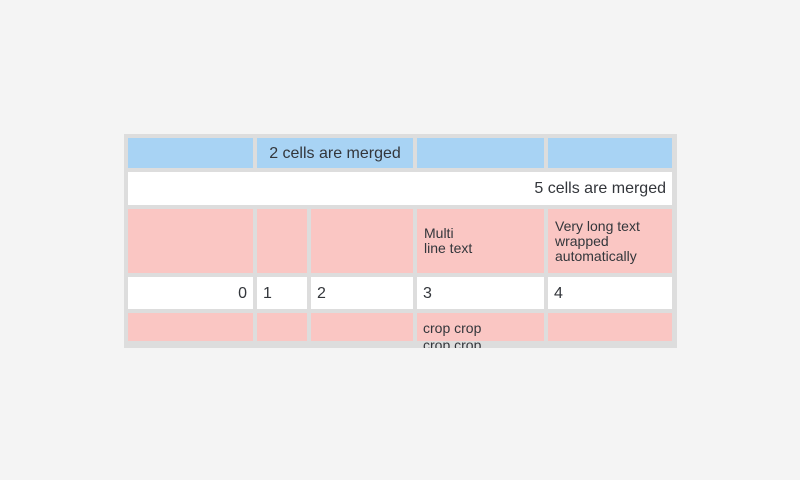  What do you see at coordinates (610, 327) in the screenshot?
I see `table-cell-r4c4` at bounding box center [610, 327].